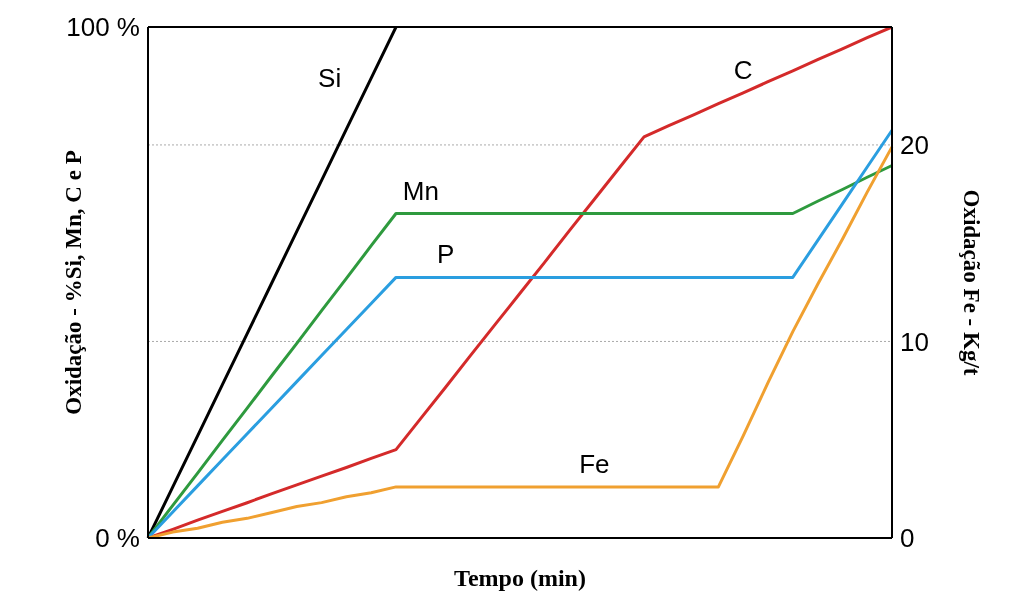 This screenshot has width=1030, height=607. Describe the element at coordinates (914, 145) in the screenshot. I see `y2-tick-label: 20` at that location.